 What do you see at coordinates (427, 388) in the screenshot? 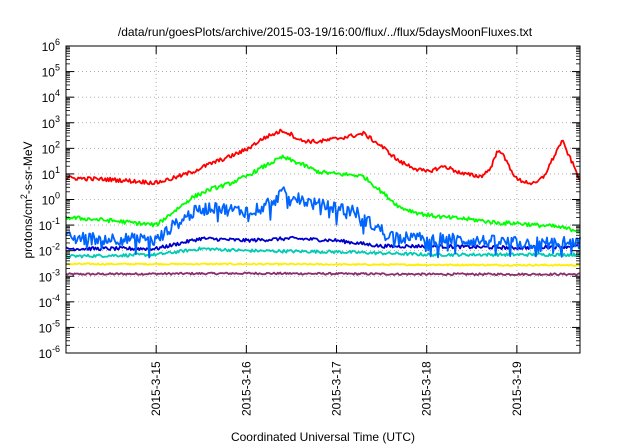
I see `x-tick-label: 2015-3-18` at bounding box center [427, 388].